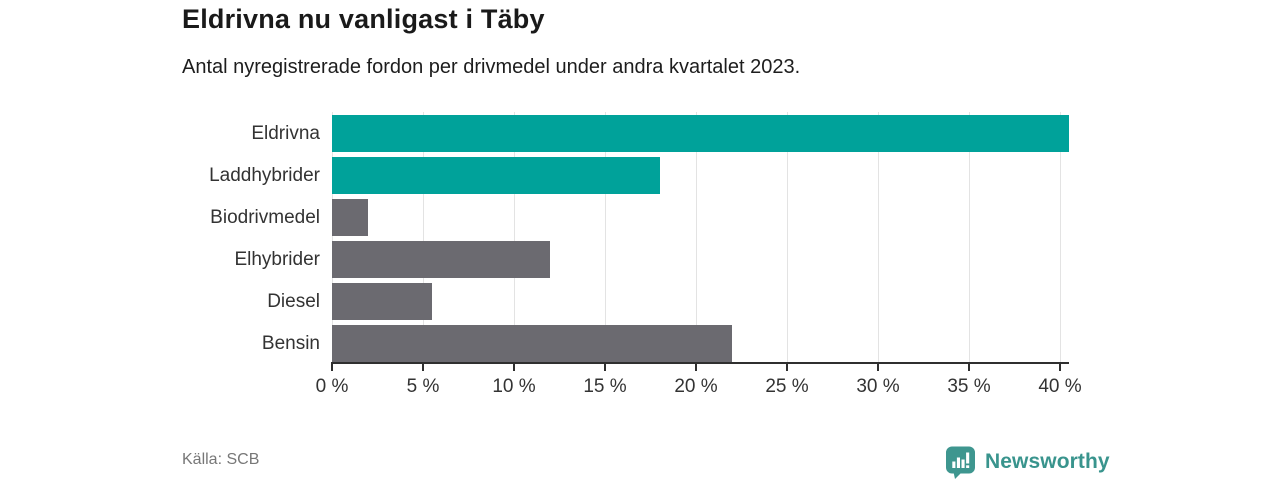 This screenshot has height=480, width=1280. What do you see at coordinates (264, 175) in the screenshot?
I see `category-label: Laddhybrider` at bounding box center [264, 175].